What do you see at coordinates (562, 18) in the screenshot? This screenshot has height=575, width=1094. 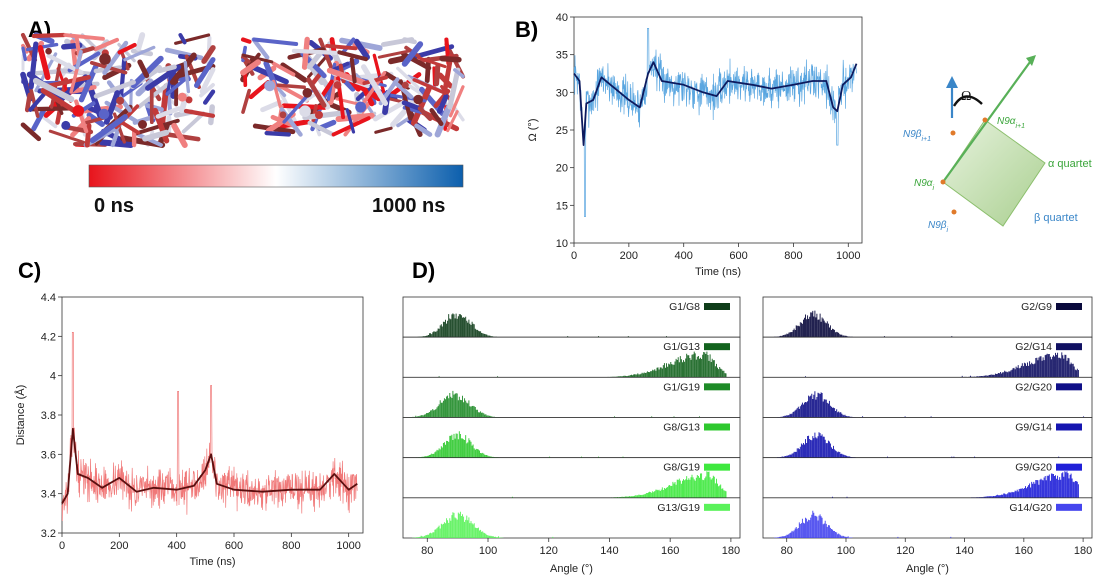 I see `y-tick-label: 40` at bounding box center [562, 18].